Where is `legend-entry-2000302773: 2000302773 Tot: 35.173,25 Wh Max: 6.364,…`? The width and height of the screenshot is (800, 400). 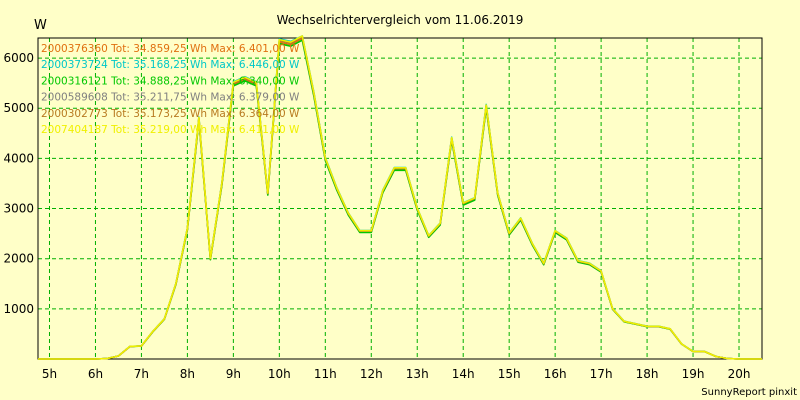
legend-entry-2000302773: 2000302773 Tot: 35.173,25 Wh Max: 6.364,… is located at coordinates (170, 114).